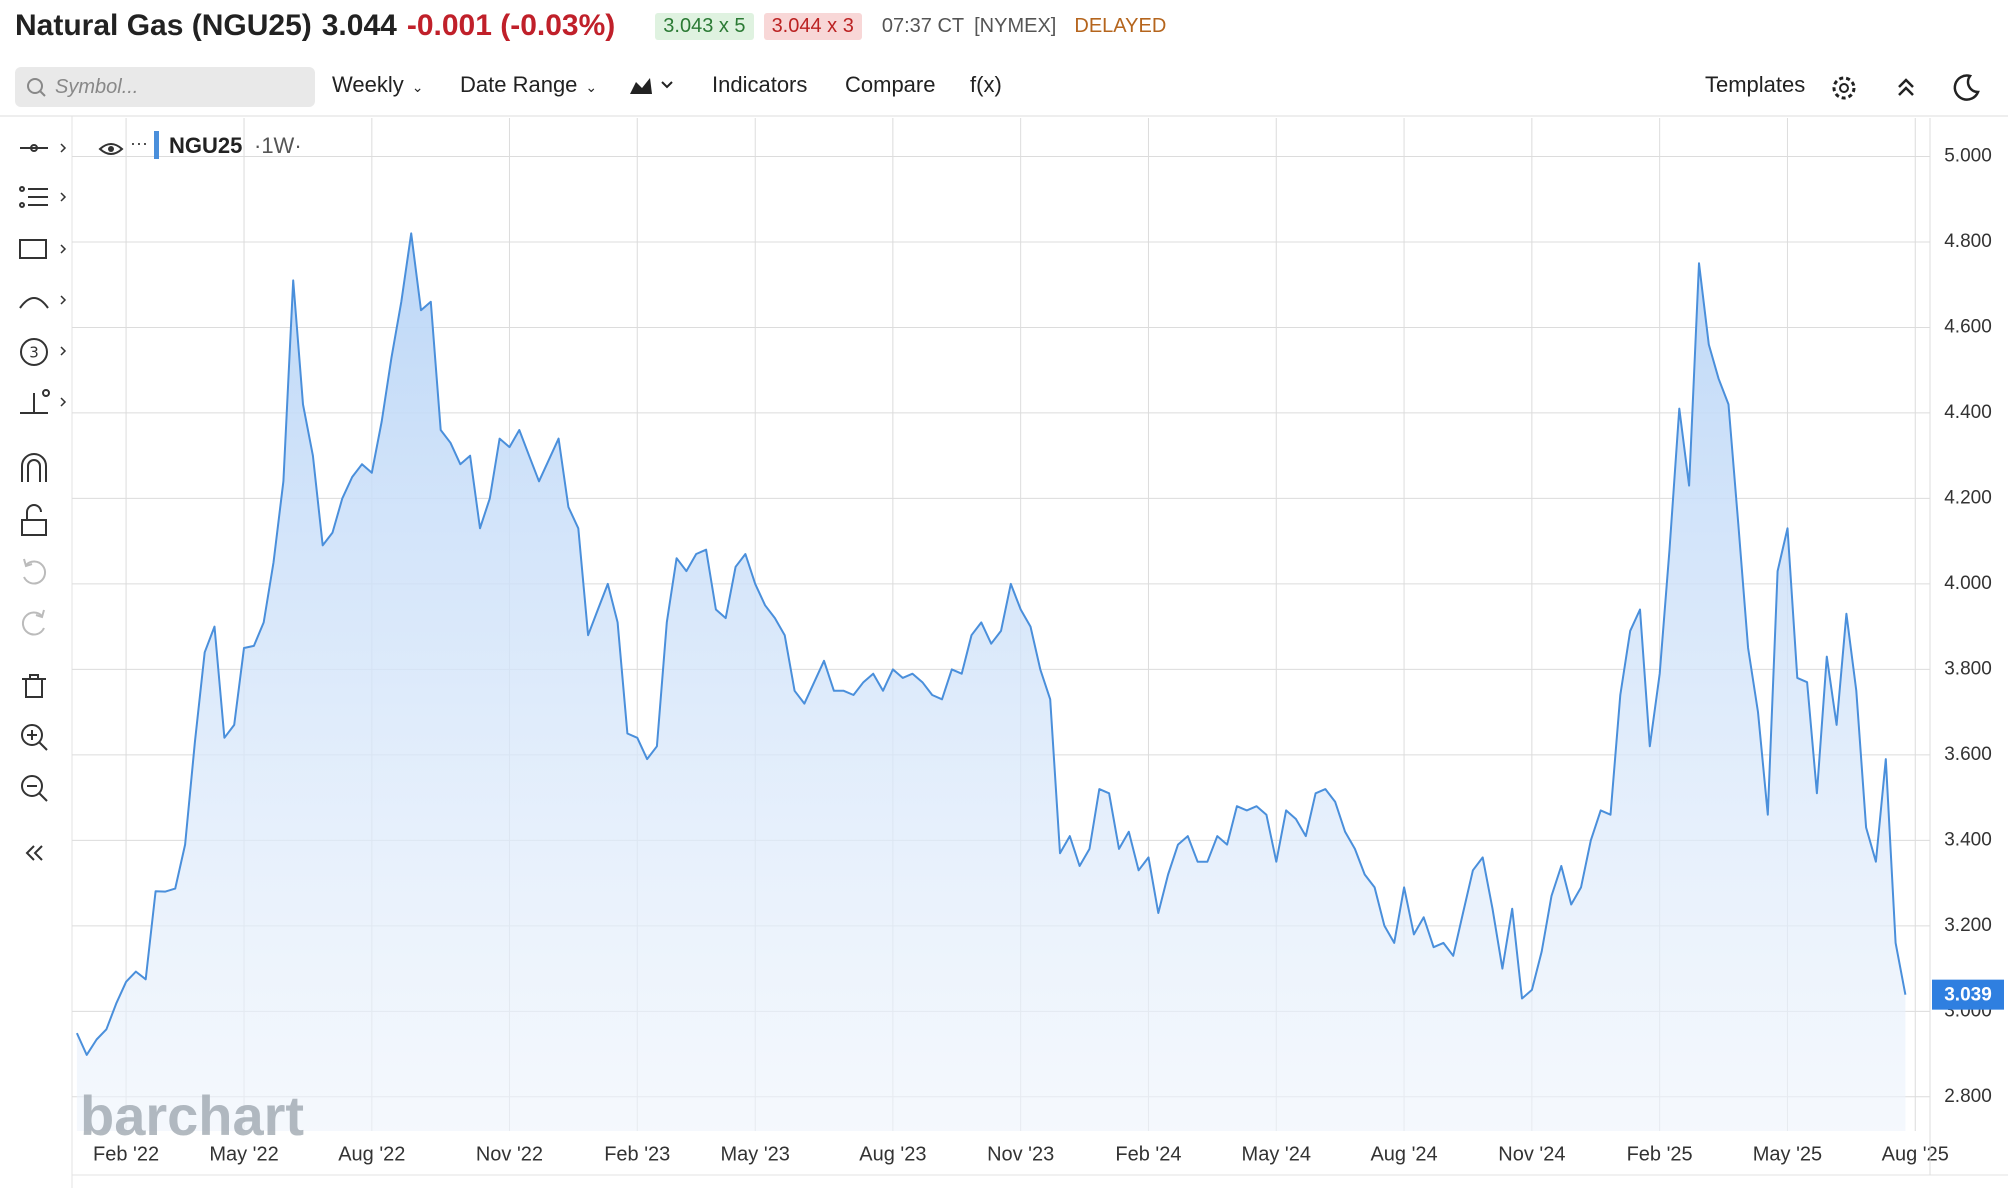 Image resolution: width=2008 pixels, height=1188 pixels. Describe the element at coordinates (1968, 754) in the screenshot. I see `y-tick-label: 3.600` at that location.